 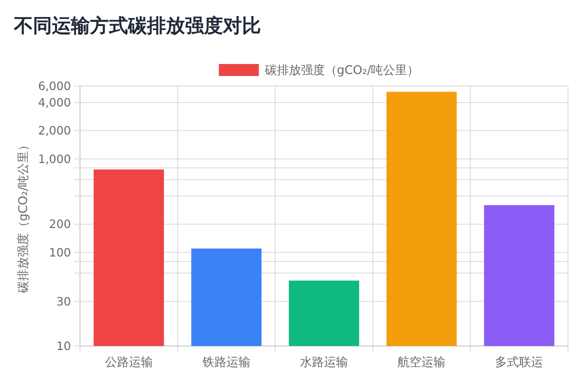 What do you see at coordinates (54, 159) in the screenshot?
I see `y-tick-label: 1,000` at bounding box center [54, 159].